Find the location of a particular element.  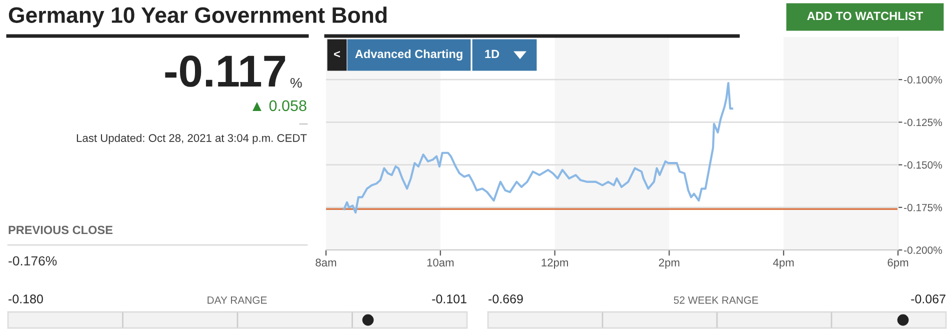

text: -0.117 is located at coordinates (225, 71).